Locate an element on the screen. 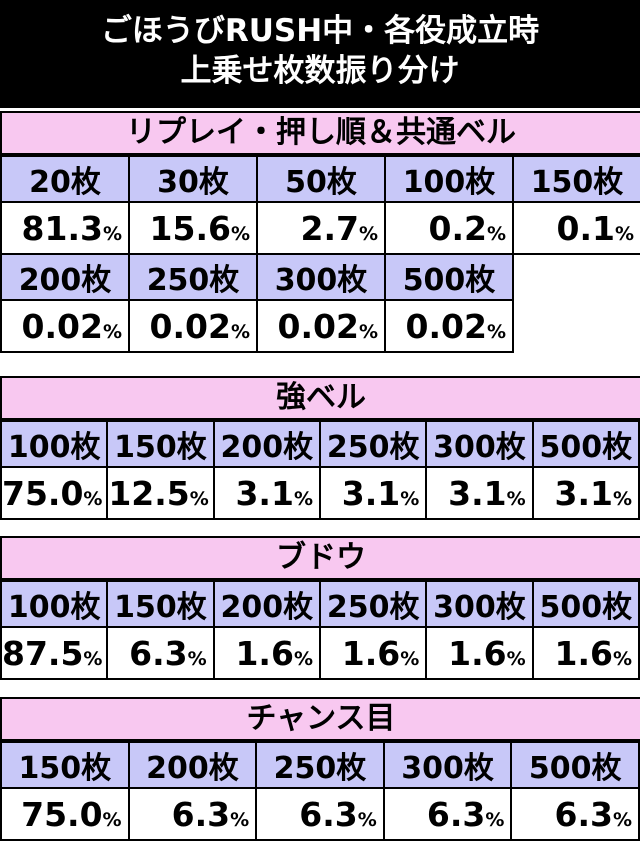 The image size is (640, 846). label-row: 200枚 250枚 300枚 500枚 is located at coordinates (320, 277).